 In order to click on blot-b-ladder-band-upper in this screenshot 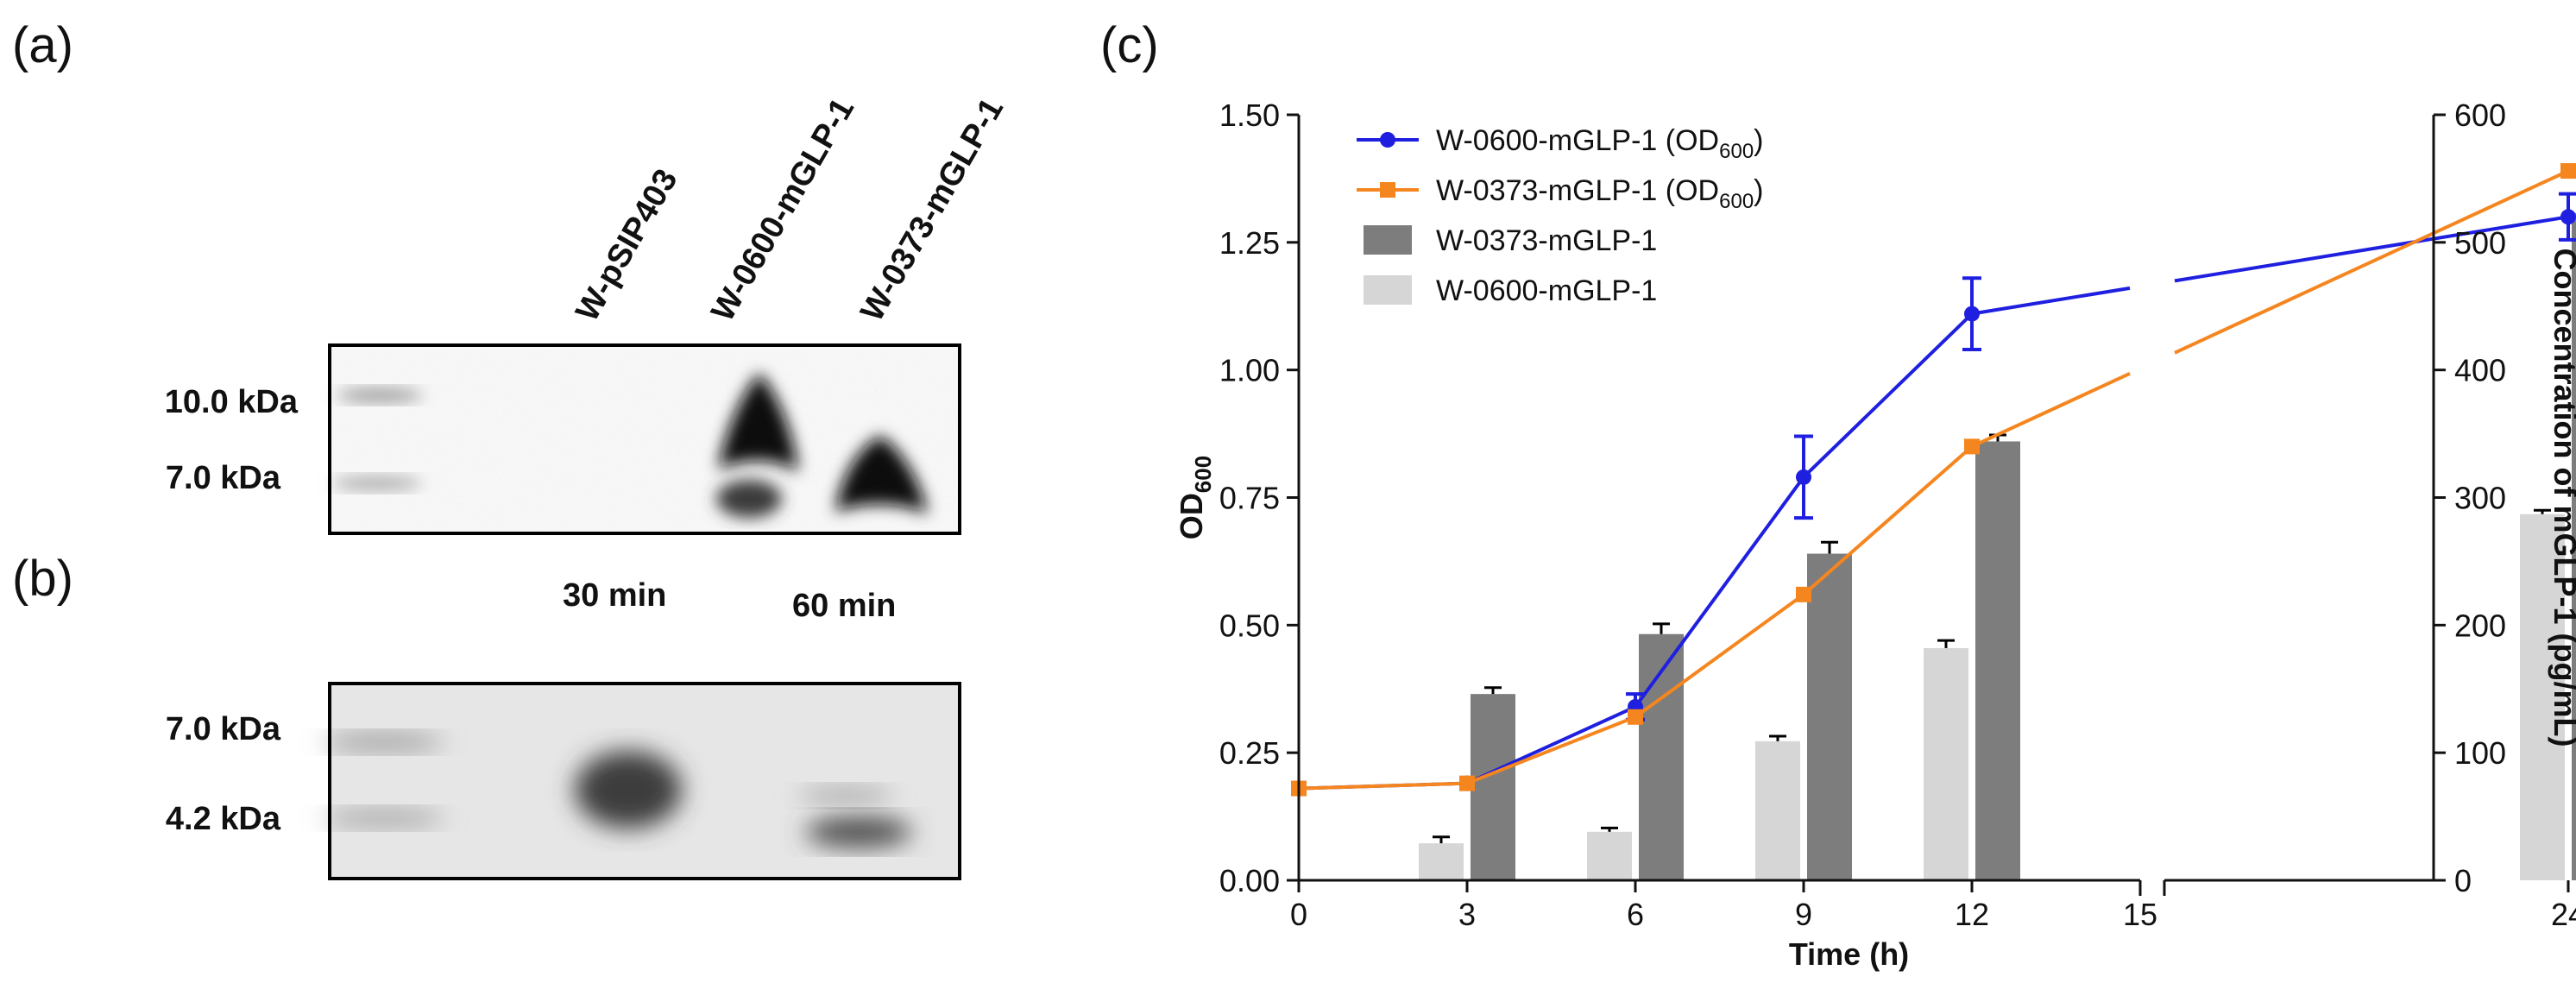, I will do `click(384, 742)`.